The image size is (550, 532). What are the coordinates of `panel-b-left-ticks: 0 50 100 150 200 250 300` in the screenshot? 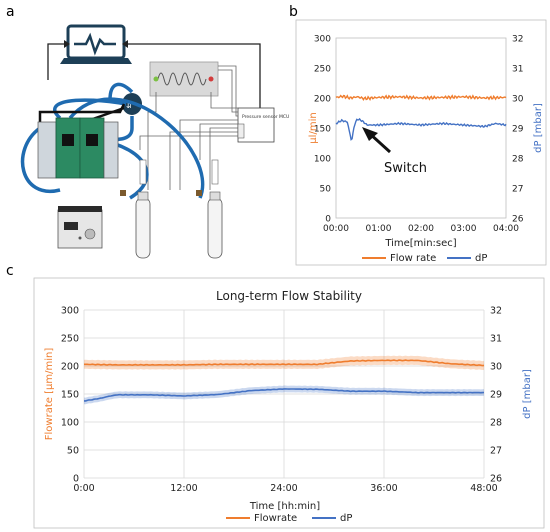 It's located at (322, 130).